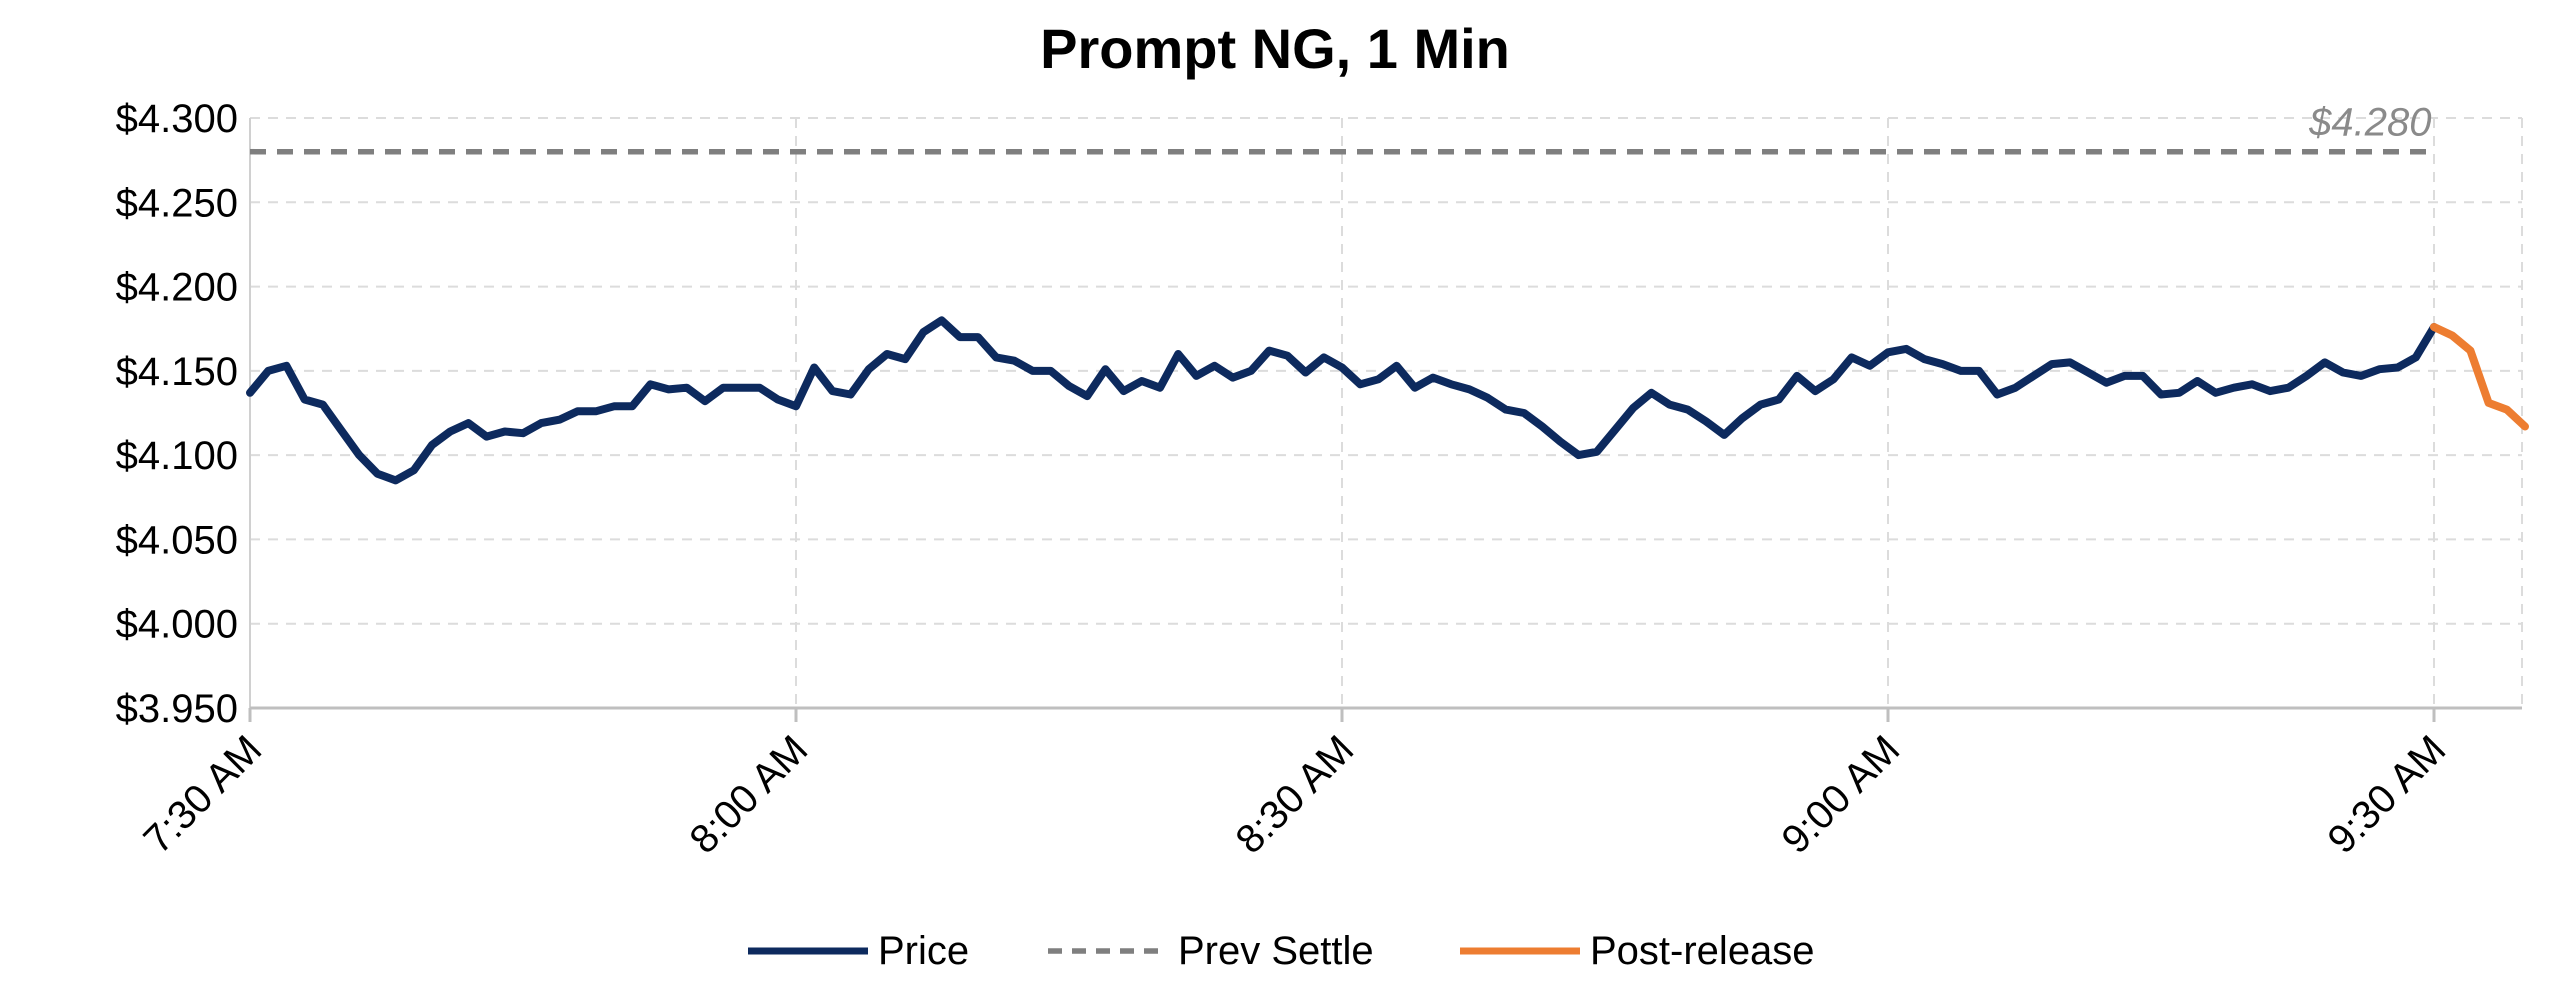 This screenshot has width=2552, height=992. What do you see at coordinates (1702, 951) in the screenshot?
I see `legend-label: Post-release` at bounding box center [1702, 951].